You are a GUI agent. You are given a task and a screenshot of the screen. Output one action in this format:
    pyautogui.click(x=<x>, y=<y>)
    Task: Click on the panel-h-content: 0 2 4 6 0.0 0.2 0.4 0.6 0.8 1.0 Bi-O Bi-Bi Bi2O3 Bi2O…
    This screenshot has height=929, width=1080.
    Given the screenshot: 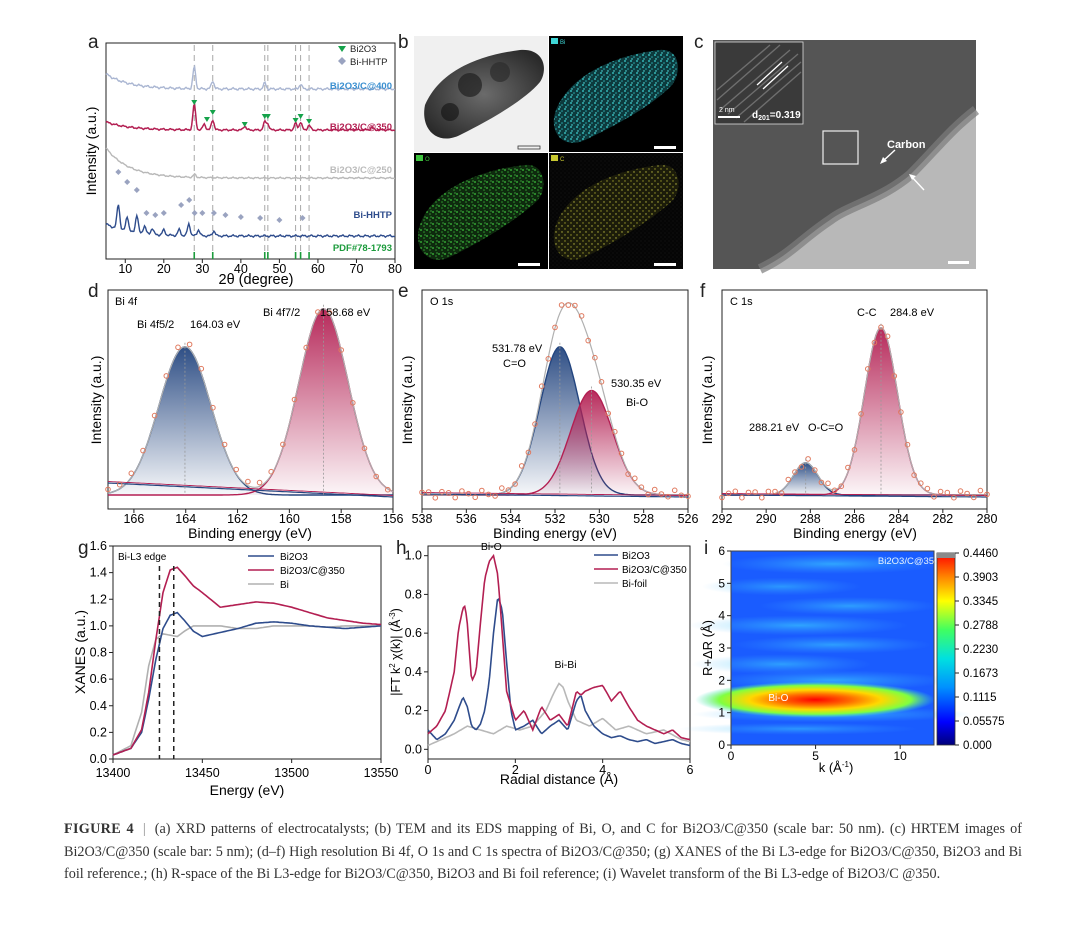 What is the action you would take?
    pyautogui.click(x=549, y=659)
    